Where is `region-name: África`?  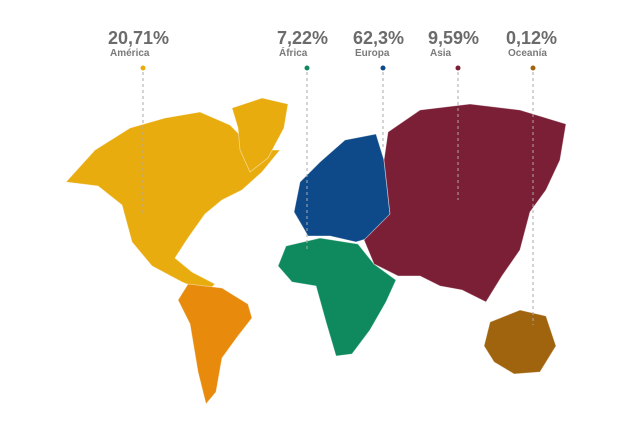 region-name: África is located at coordinates (293, 52).